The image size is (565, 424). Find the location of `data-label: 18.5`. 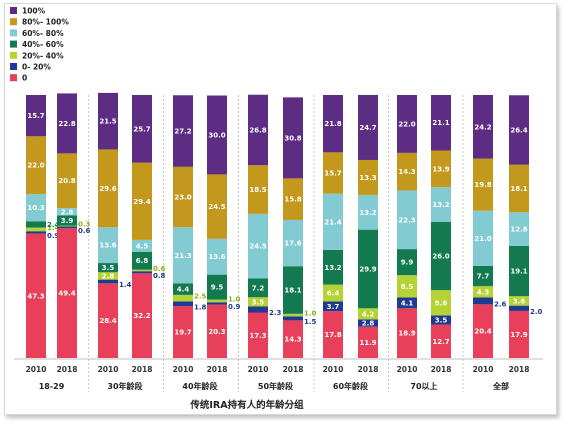

data-label: 18.5 is located at coordinates (257, 190).